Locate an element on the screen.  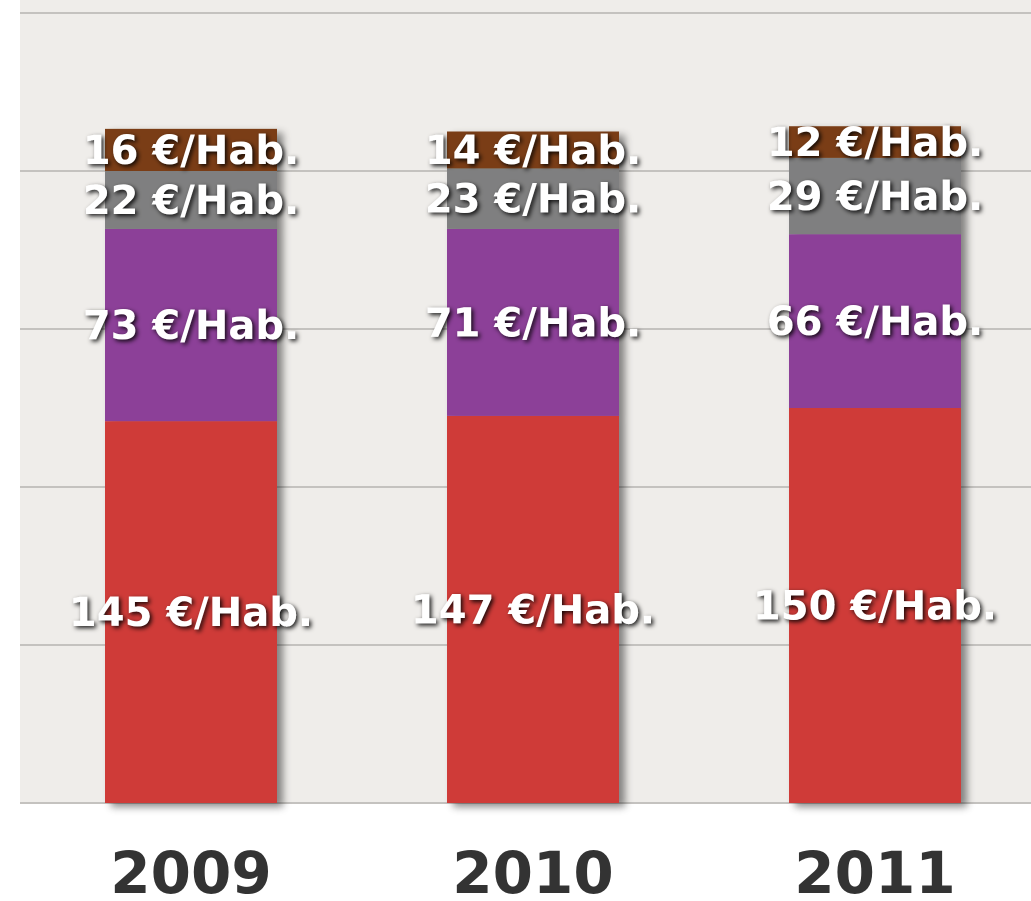
data-label: 147 €/Hab. is located at coordinates (533, 610).